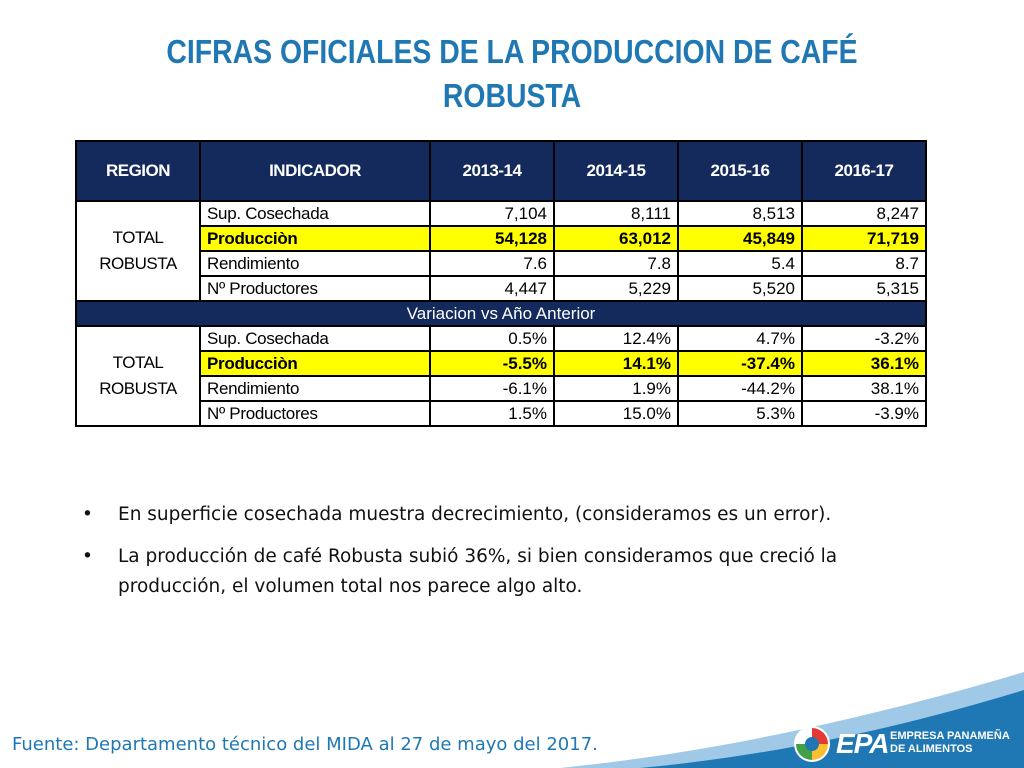 This screenshot has width=1024, height=768. I want to click on value-cell: 4,447, so click(492, 288).